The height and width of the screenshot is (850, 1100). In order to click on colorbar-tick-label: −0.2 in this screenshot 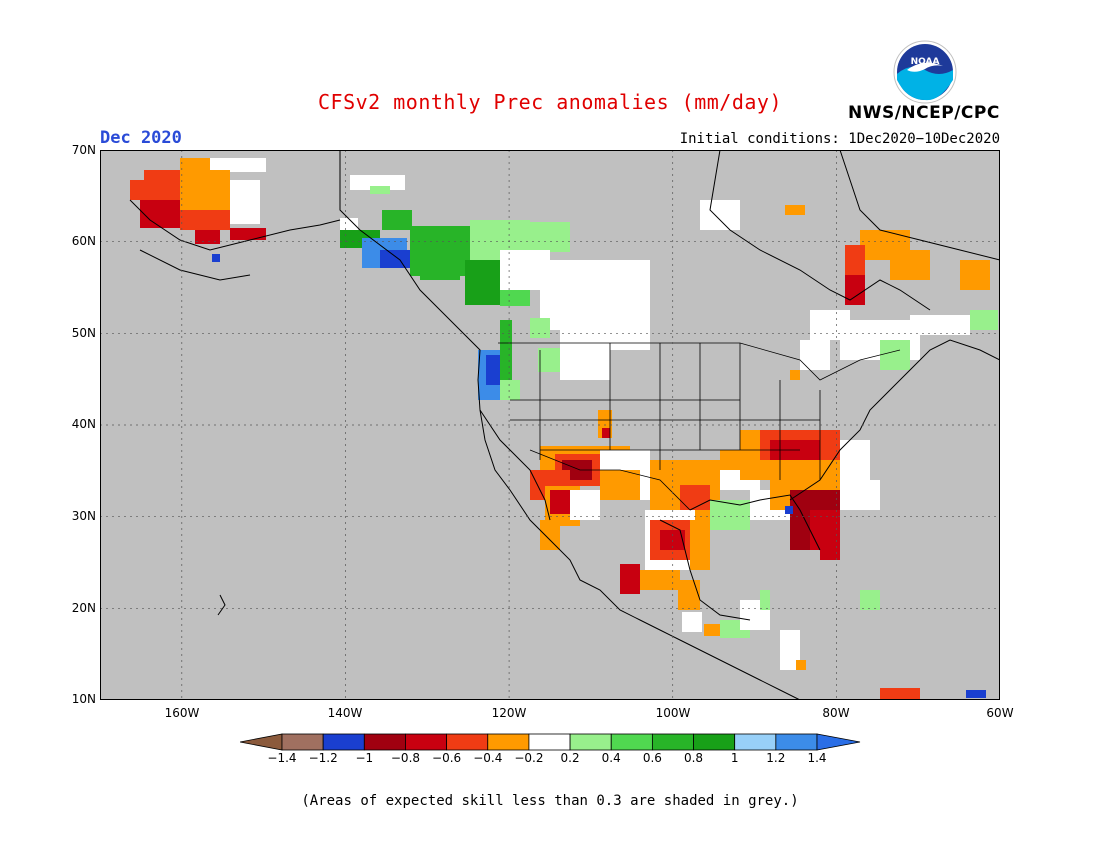, I will do `click(529, 758)`.